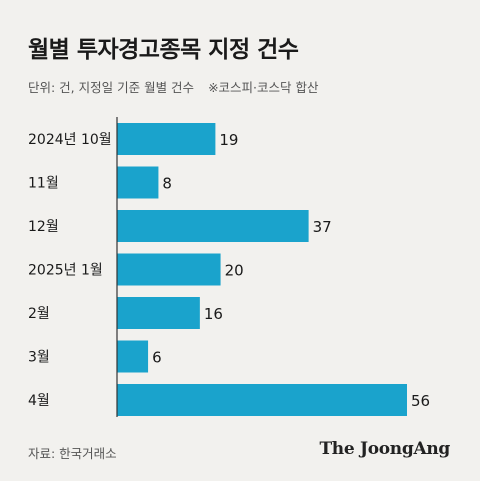  I want to click on category-label: 12월, so click(43, 227).